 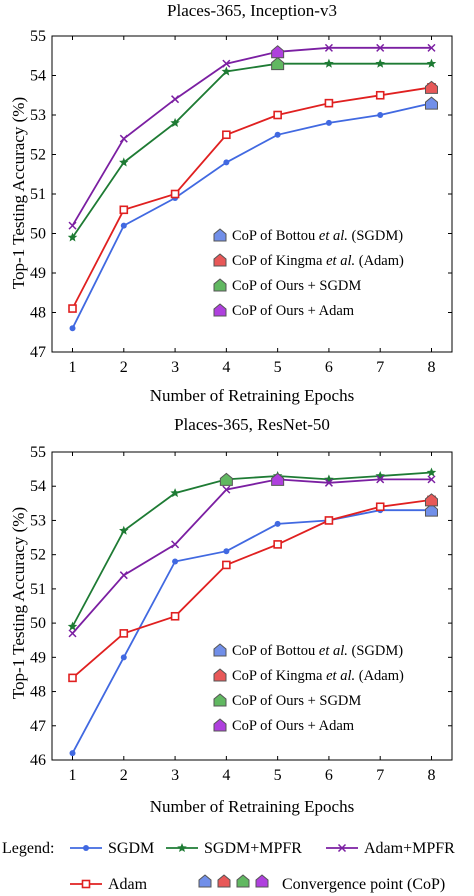 What do you see at coordinates (318, 676) in the screenshot?
I see `inner-legend-label: CoP of Kingma et al. (Adam)` at bounding box center [318, 676].